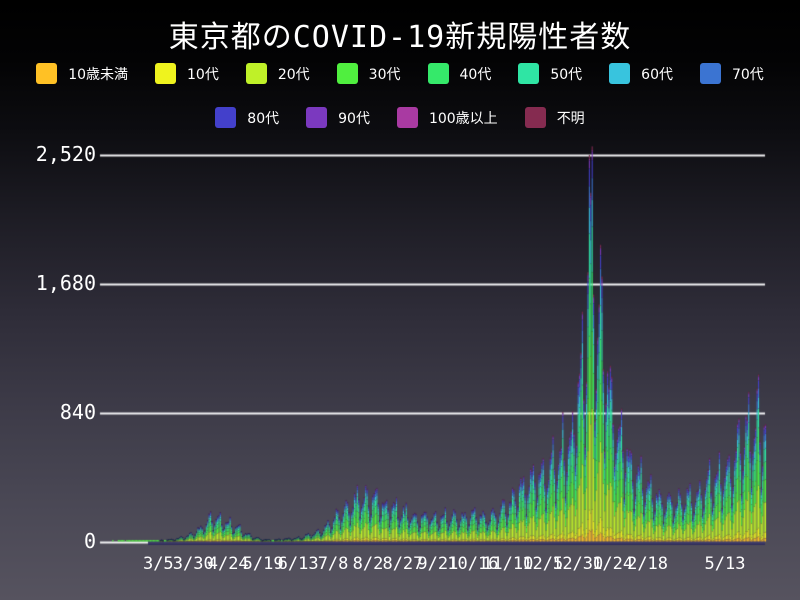 The height and width of the screenshot is (600, 800). Describe the element at coordinates (65, 282) in the screenshot. I see `y-axis-tick-label: 1,680` at that location.